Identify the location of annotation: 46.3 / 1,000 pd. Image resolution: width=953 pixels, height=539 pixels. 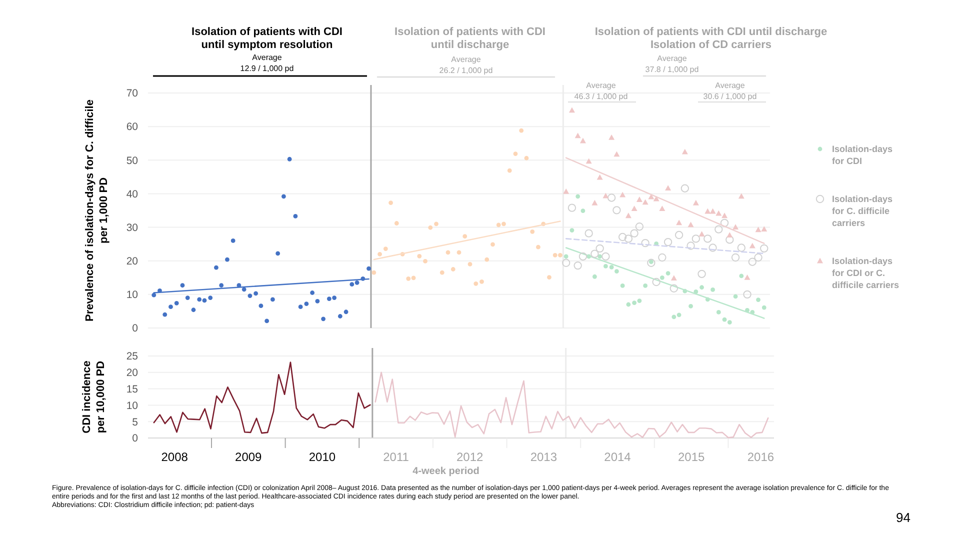
(601, 96).